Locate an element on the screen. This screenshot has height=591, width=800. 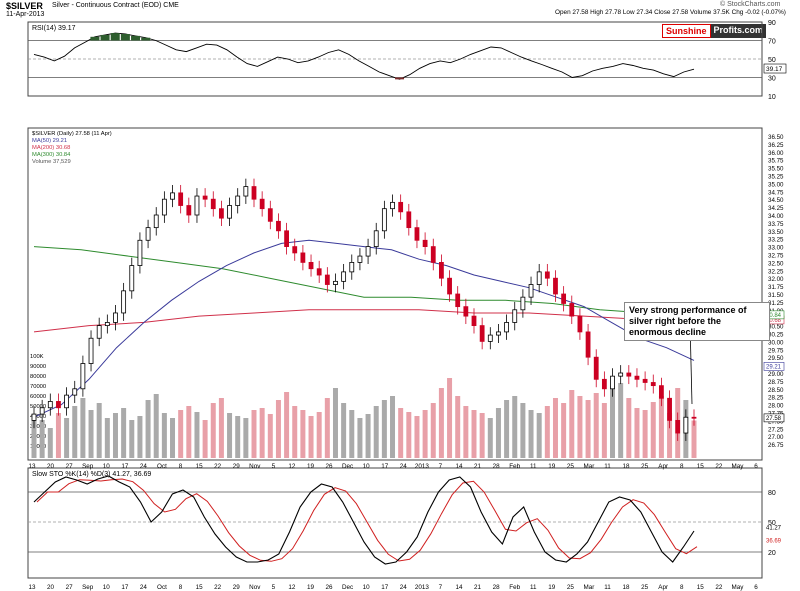
price-tick-label: 30.00 is located at coordinates (776, 342).